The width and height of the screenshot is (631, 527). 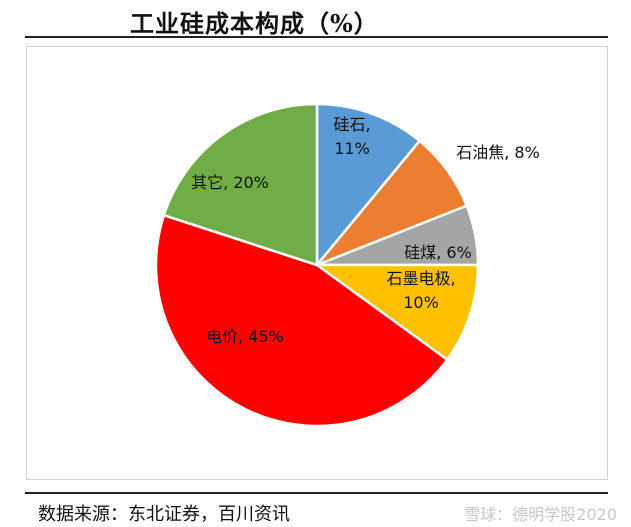 I want to click on slice-label-4-line-2: 10%, so click(x=421, y=302).